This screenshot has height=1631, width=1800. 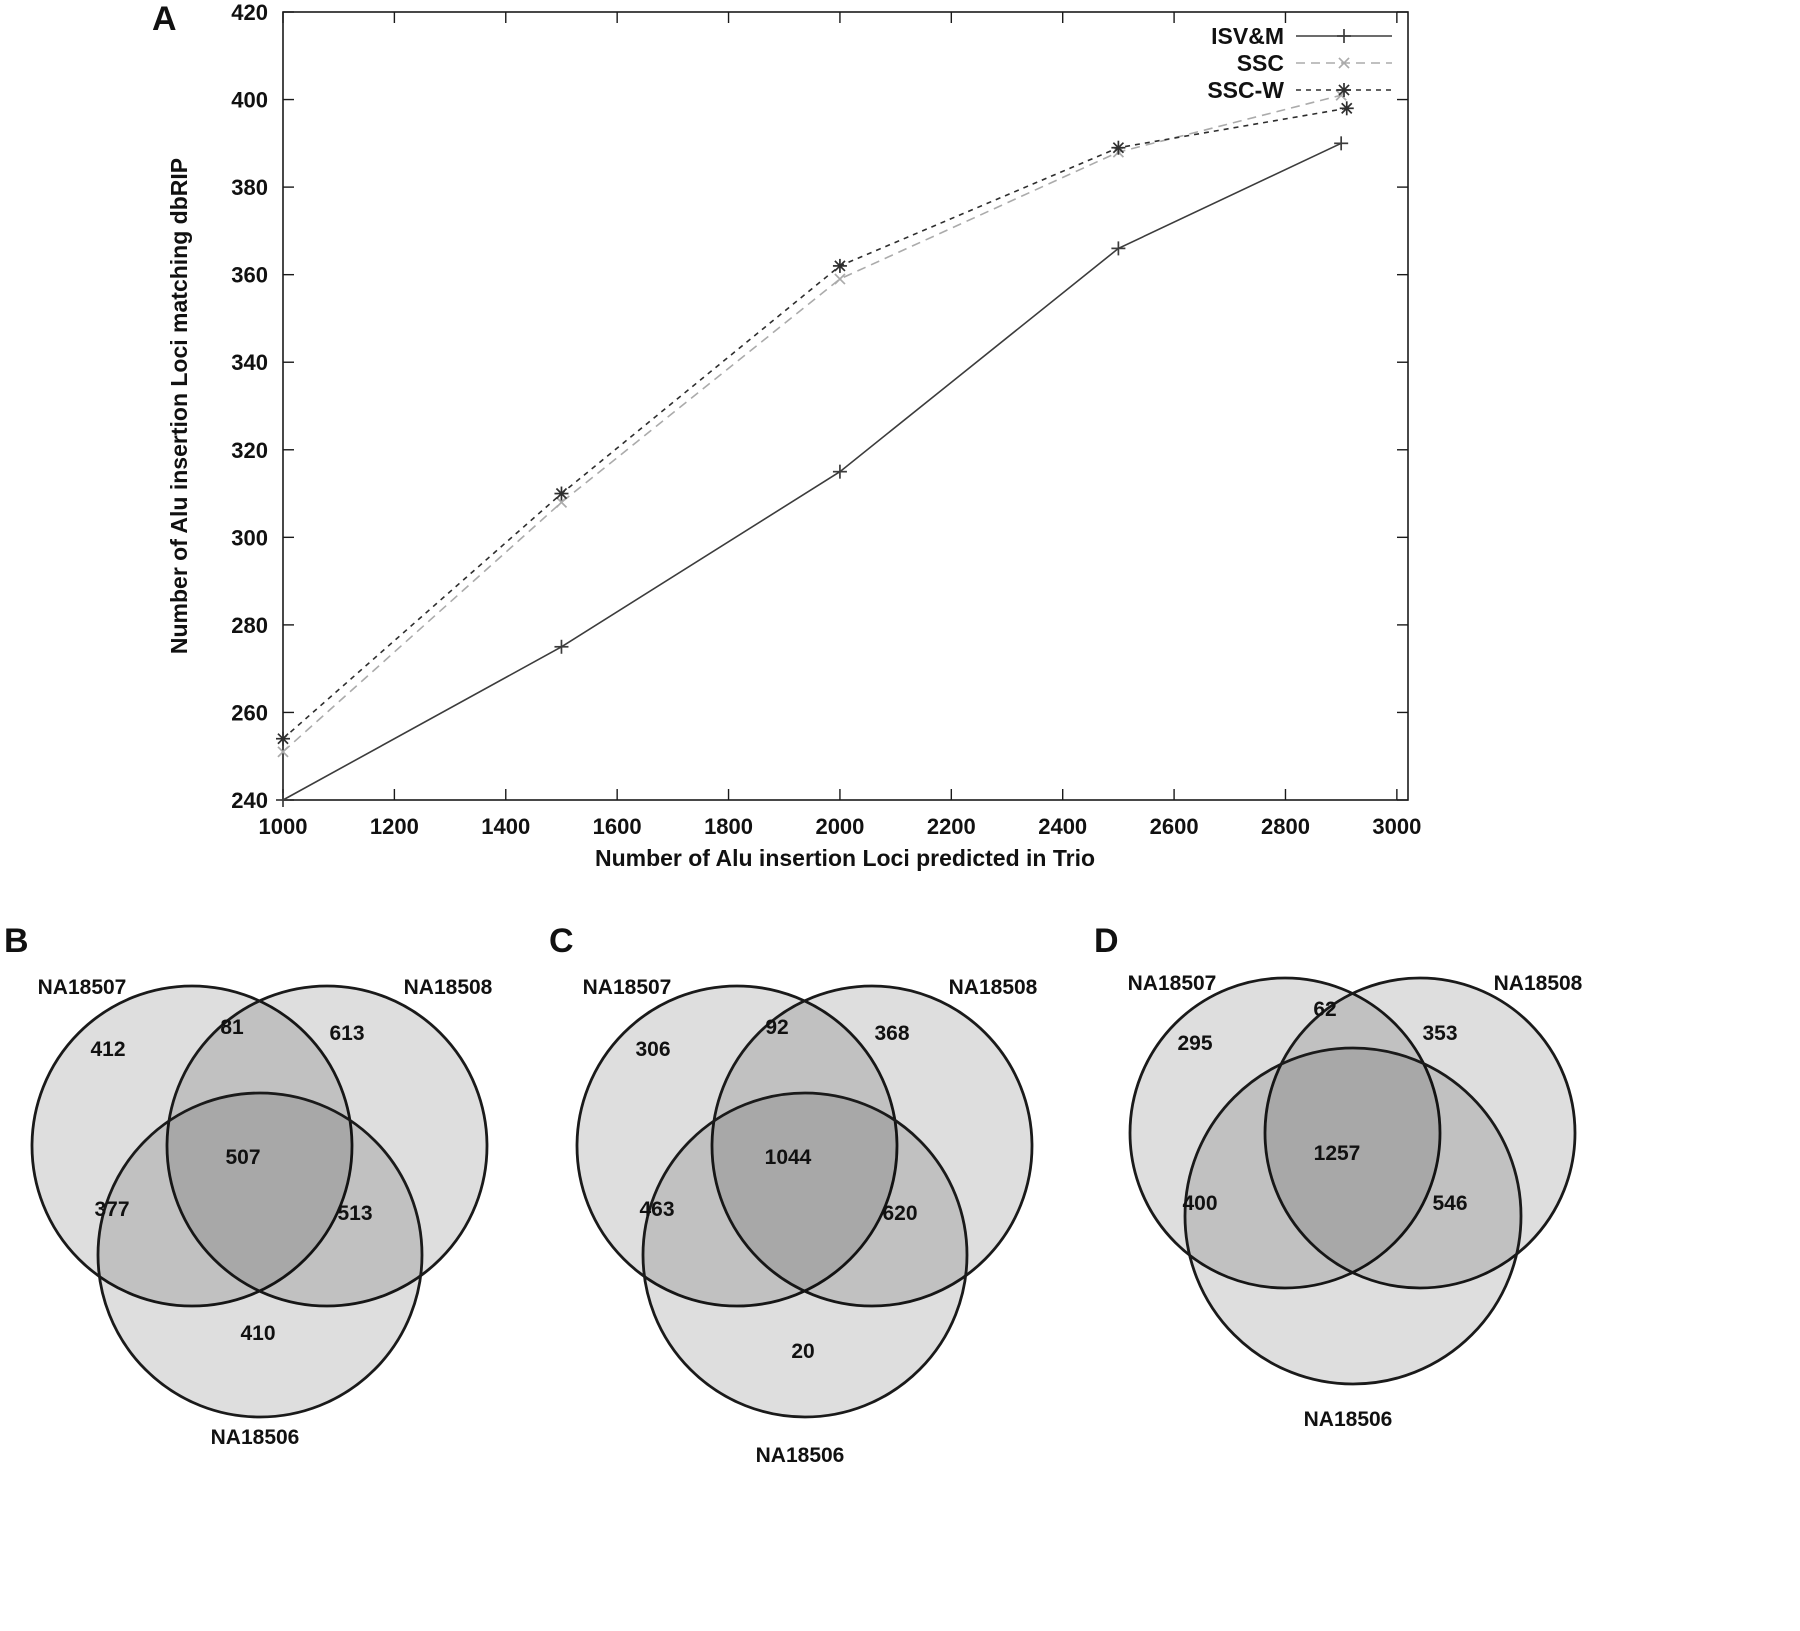 What do you see at coordinates (728, 826) in the screenshot?
I see `x-tick-label: 1800` at bounding box center [728, 826].